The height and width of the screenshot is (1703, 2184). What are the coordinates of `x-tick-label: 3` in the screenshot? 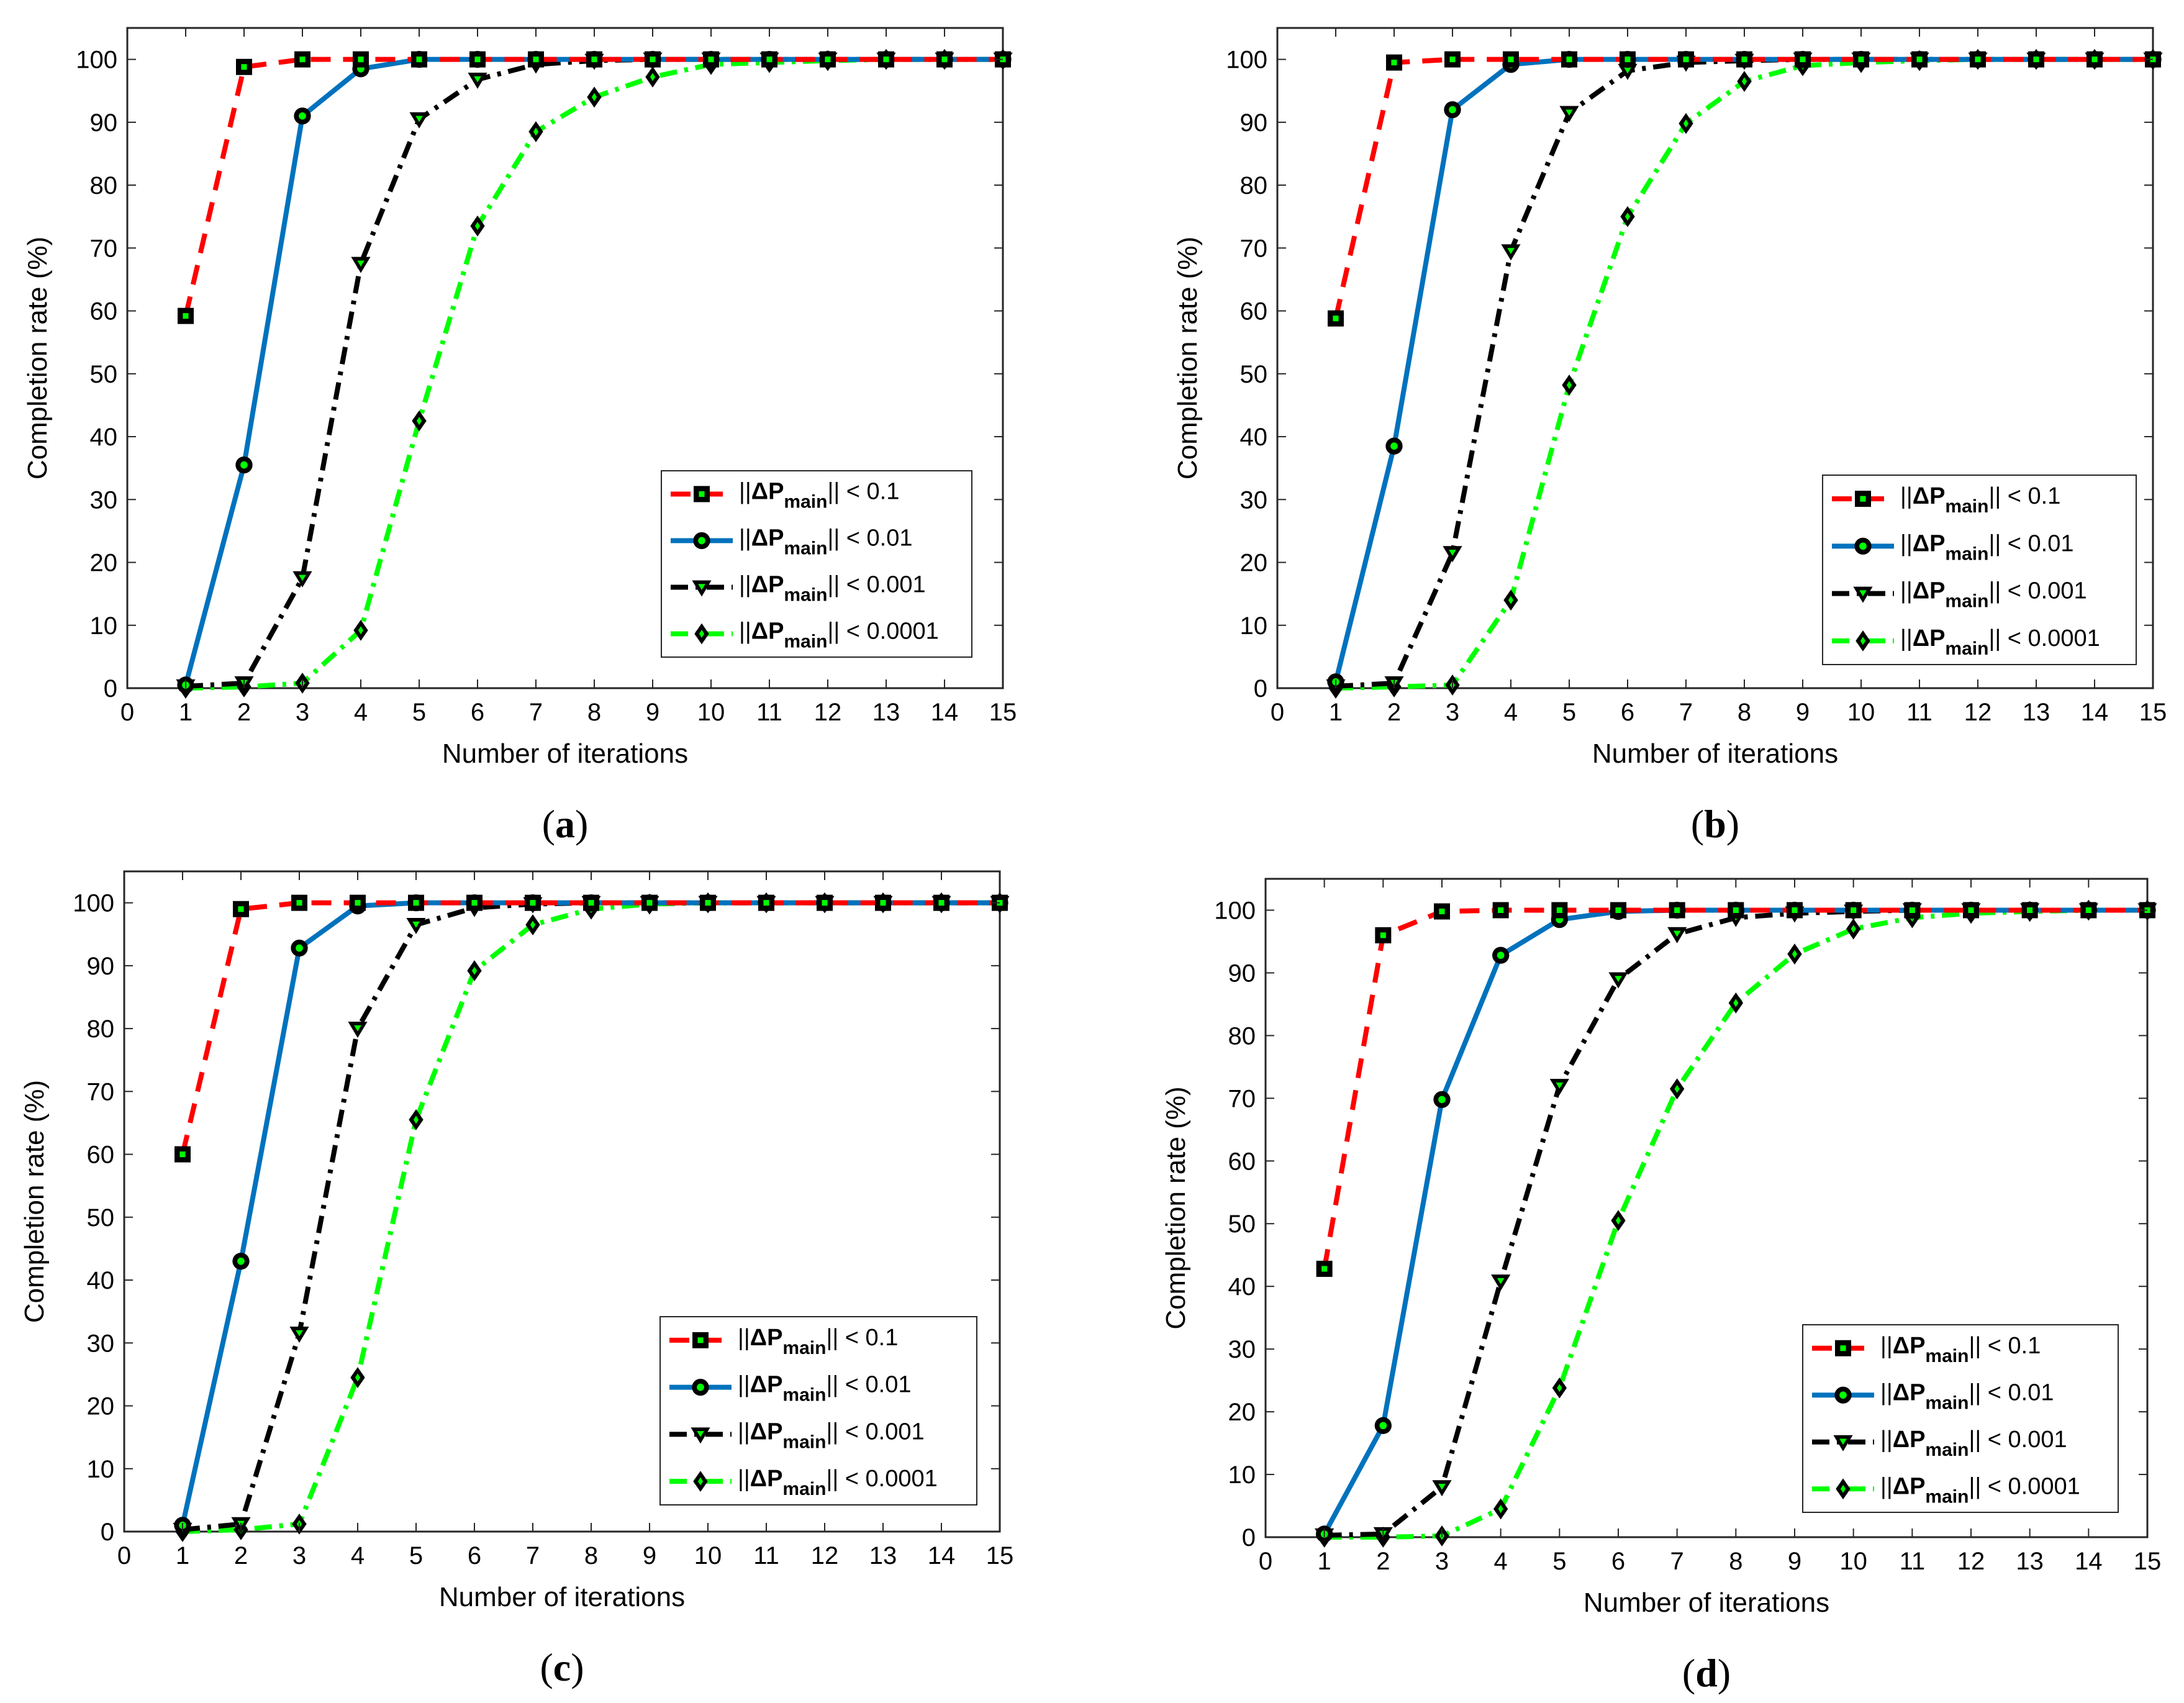 It's located at (299, 1556).